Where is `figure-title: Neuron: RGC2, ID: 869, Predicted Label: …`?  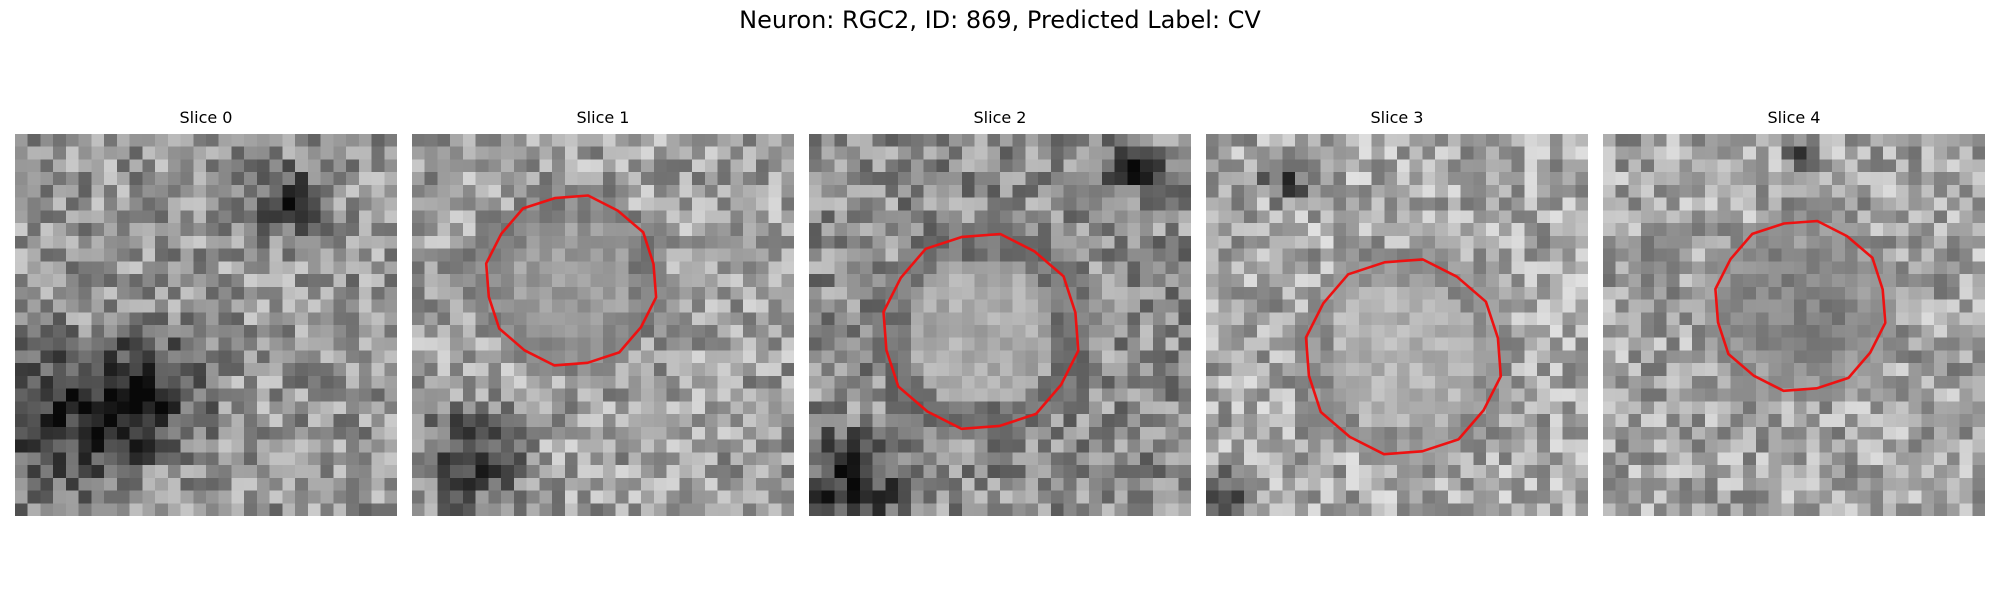 figure-title: Neuron: RGC2, ID: 869, Predicted Label: … is located at coordinates (1000, 20).